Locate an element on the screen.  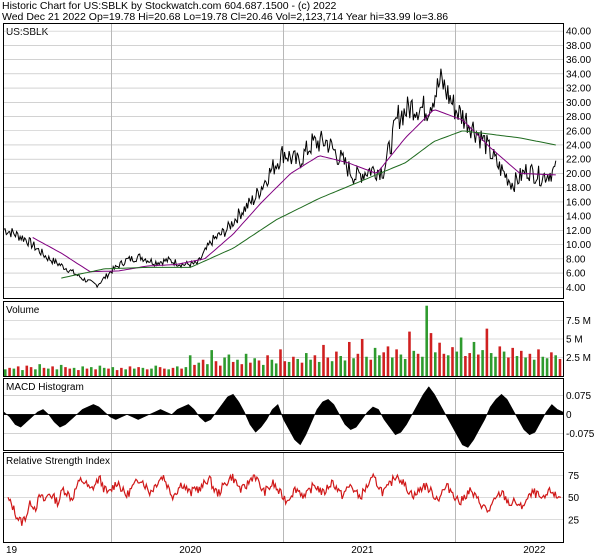
macd-tick-label: -0.075 is located at coordinates (580, 434).